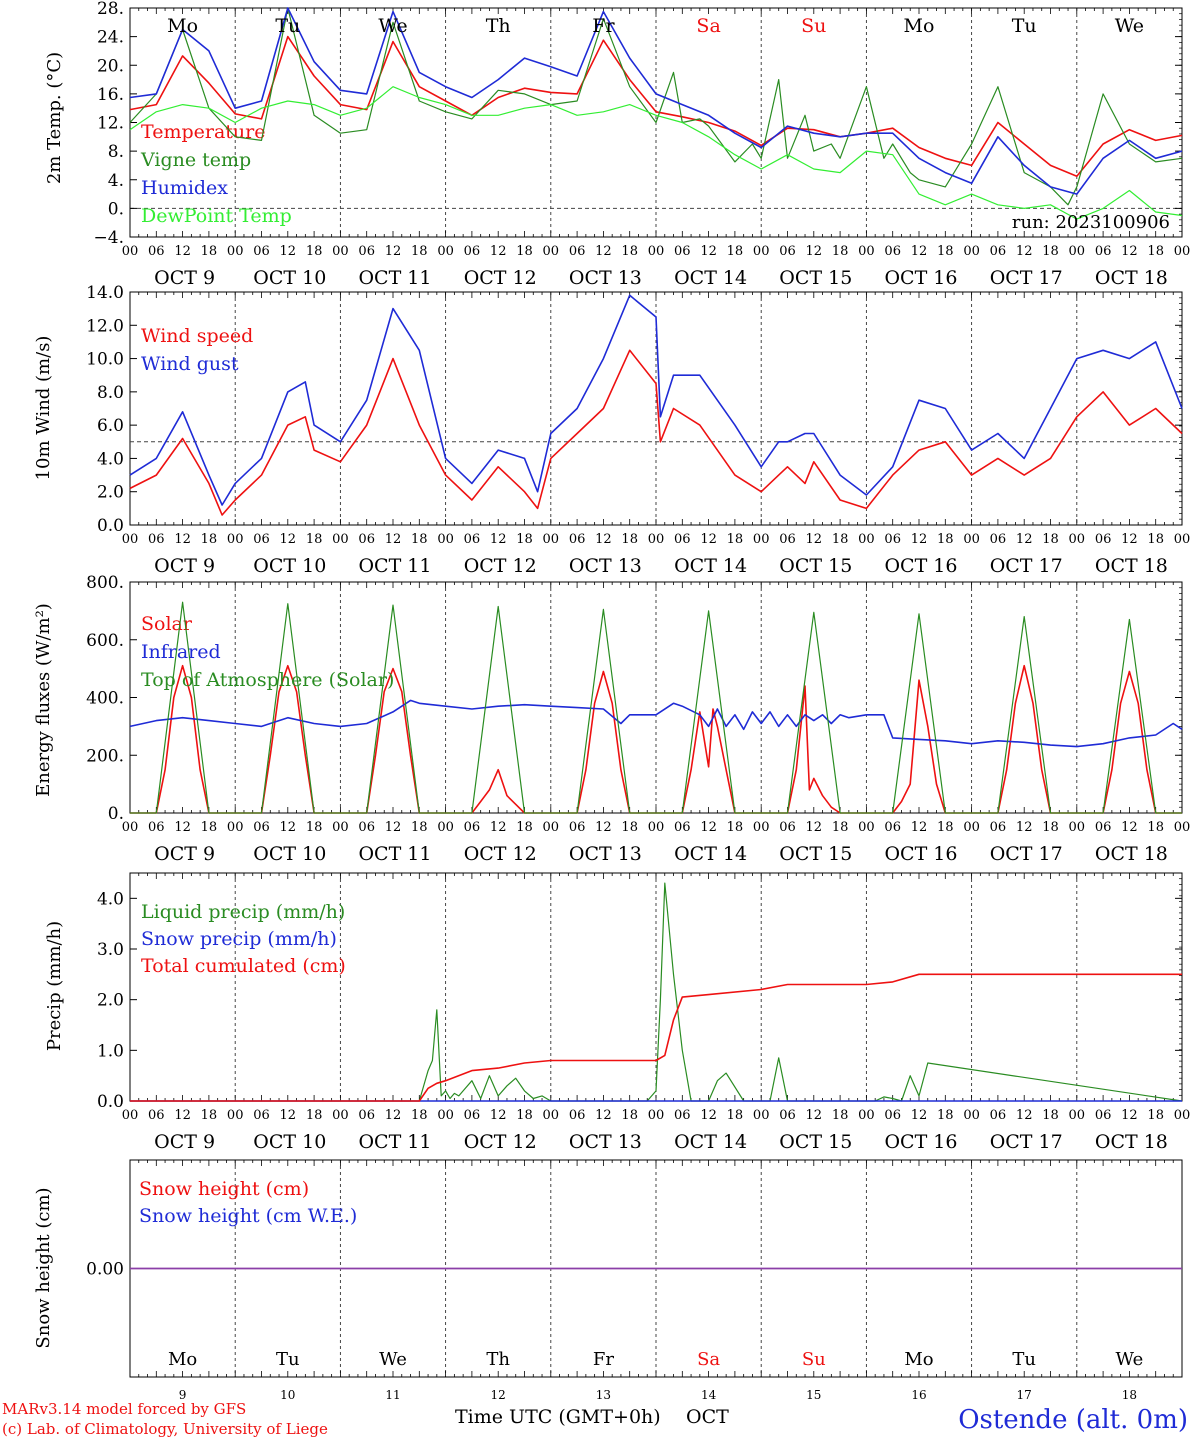  What do you see at coordinates (392, 1395) in the screenshot?
I see `day-number: 11` at bounding box center [392, 1395].